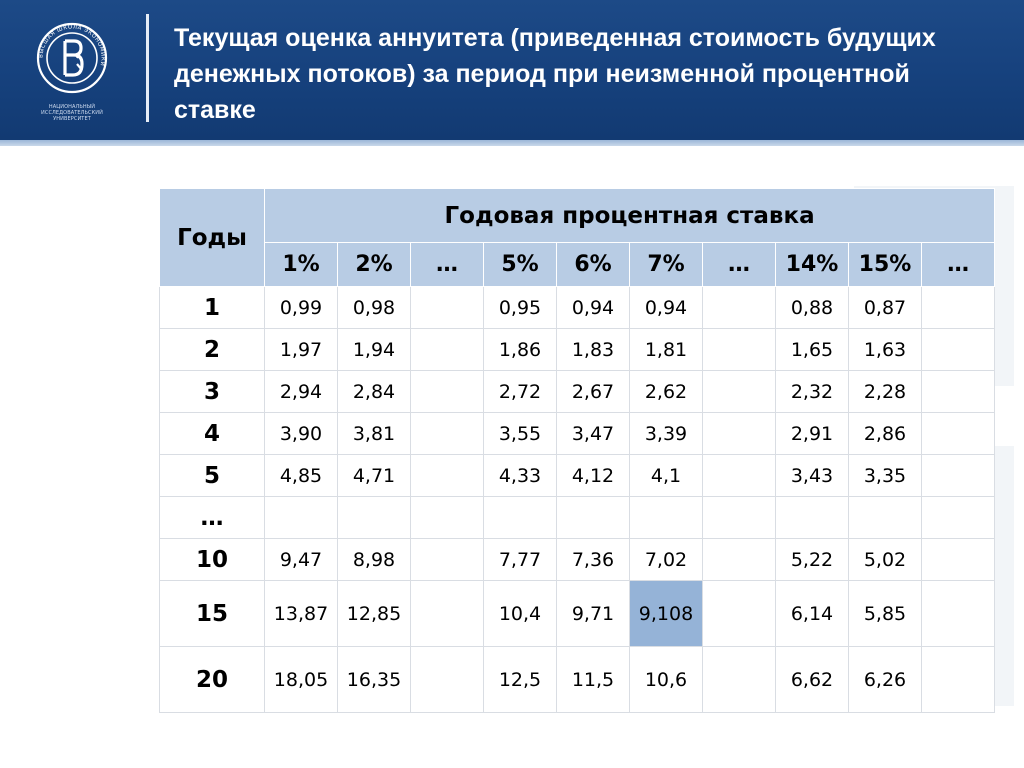 Image resolution: width=1024 pixels, height=768 pixels. What do you see at coordinates (593, 559) in the screenshot?
I see `value-cell: 7,36` at bounding box center [593, 559].